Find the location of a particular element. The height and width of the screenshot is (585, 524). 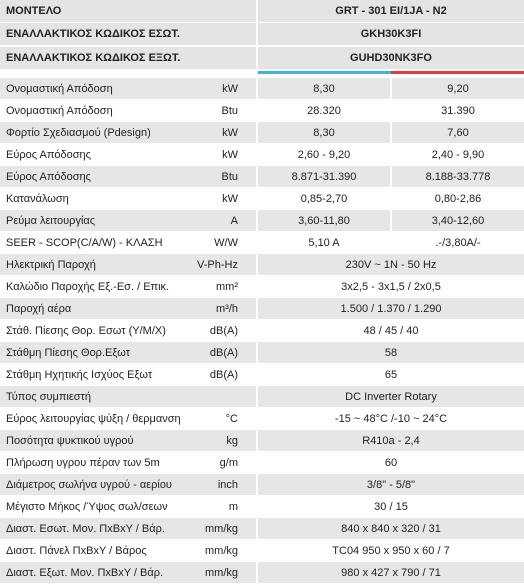

row-label: Τύπος συμπιεστή is located at coordinates (128, 396).